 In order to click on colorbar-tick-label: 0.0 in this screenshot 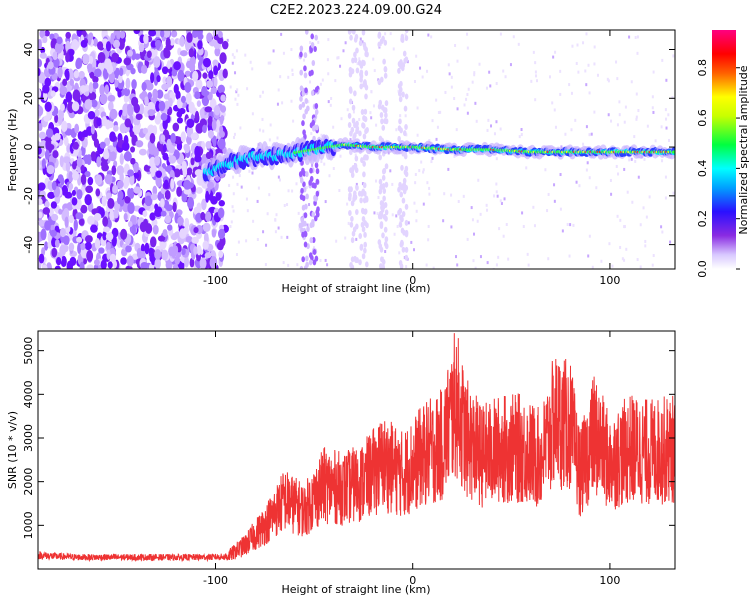, I will do `click(702, 269)`.